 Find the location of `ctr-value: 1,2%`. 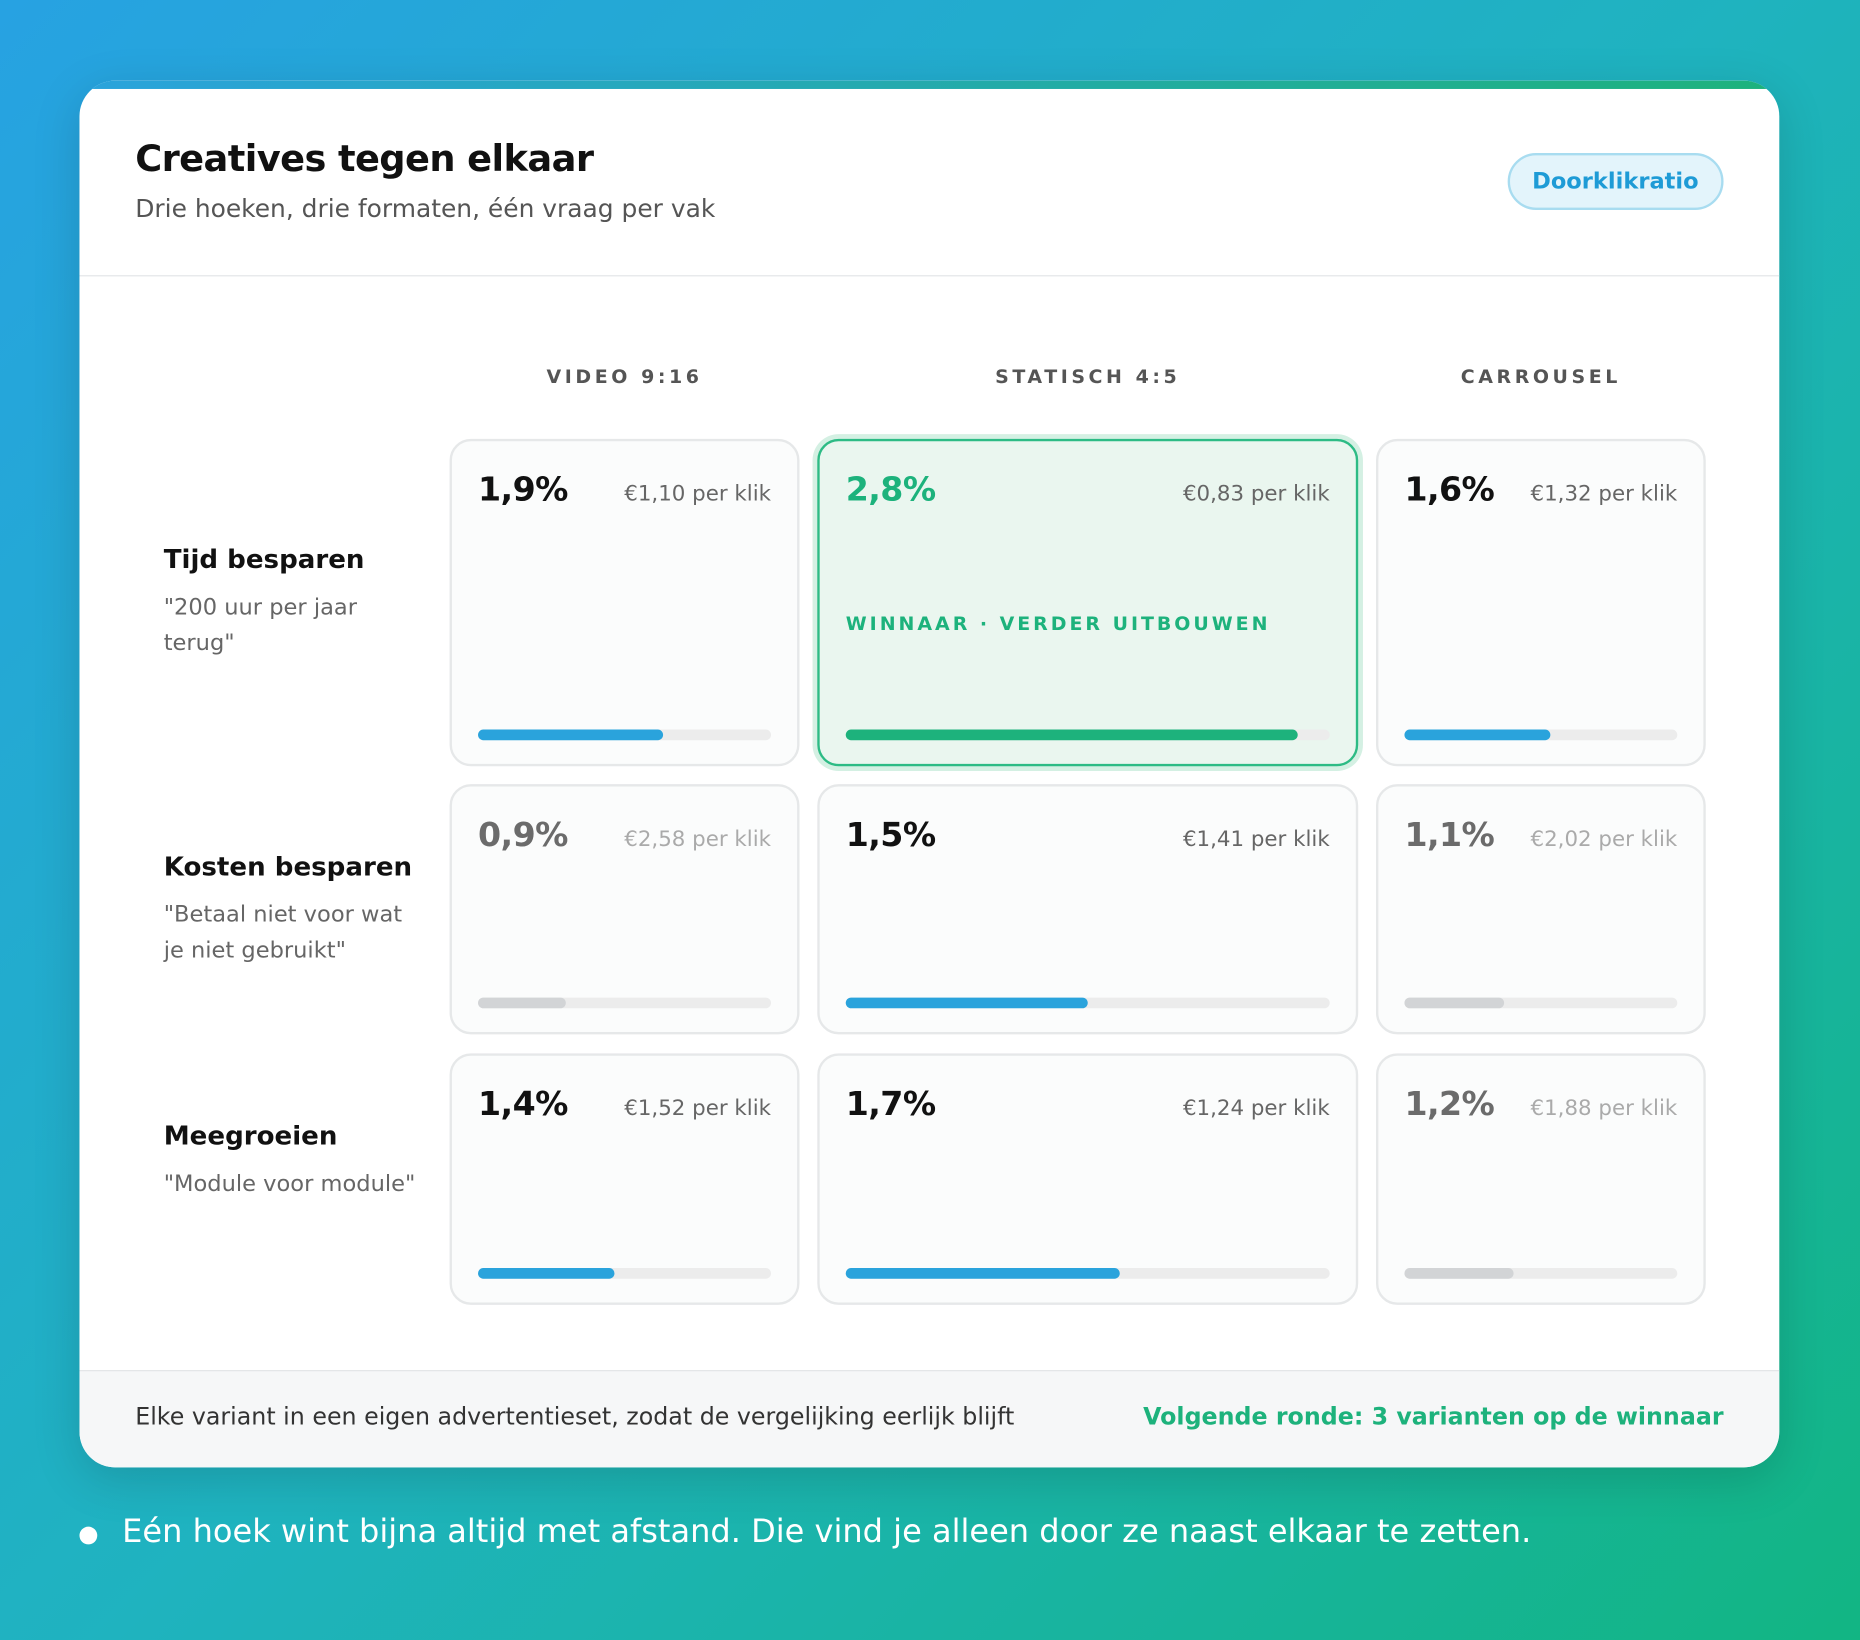

ctr-value: 1,2% is located at coordinates (1449, 1104).